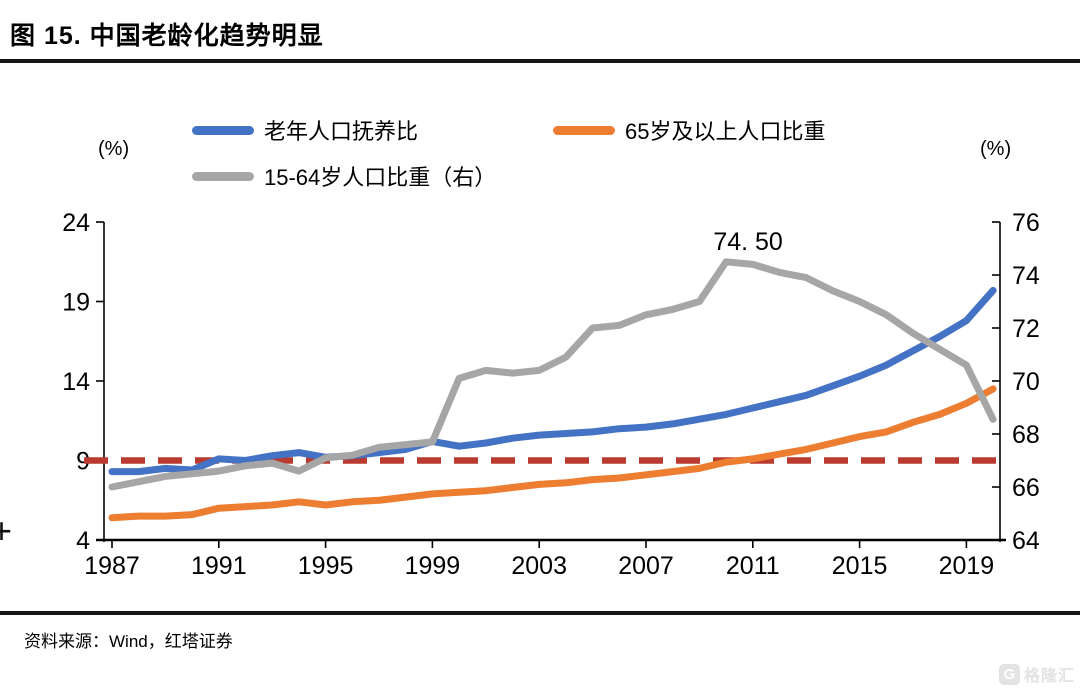 The height and width of the screenshot is (695, 1080). Describe the element at coordinates (967, 566) in the screenshot. I see `x-axis-tick-label: 2019` at that location.